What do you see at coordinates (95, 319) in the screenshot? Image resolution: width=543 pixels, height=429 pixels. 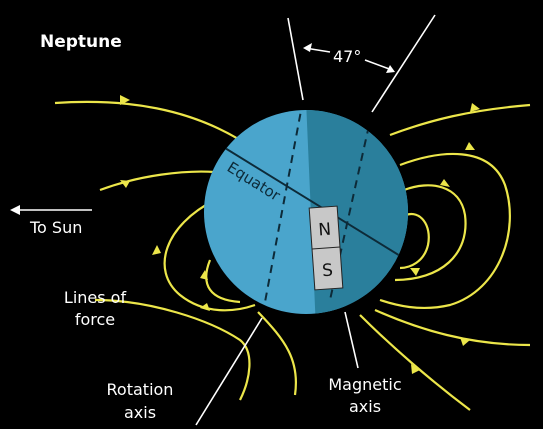 I see `lines-of-force-label: force` at bounding box center [95, 319].